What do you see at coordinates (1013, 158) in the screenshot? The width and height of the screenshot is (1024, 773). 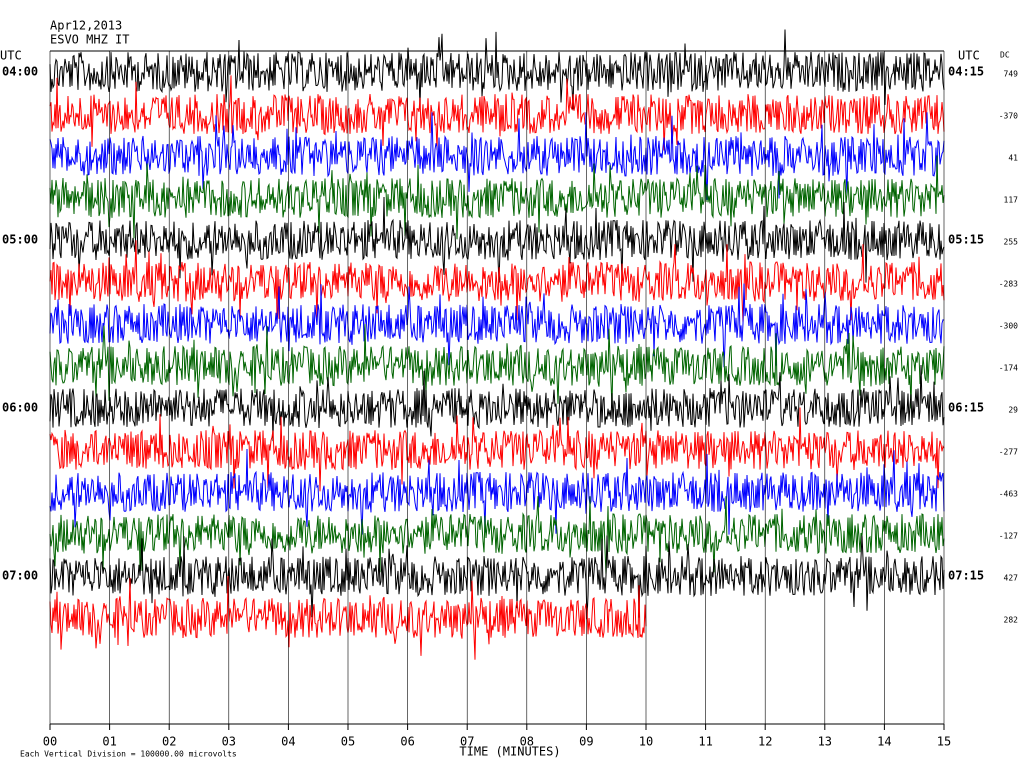 I see `dc-offset: 41` at bounding box center [1013, 158].